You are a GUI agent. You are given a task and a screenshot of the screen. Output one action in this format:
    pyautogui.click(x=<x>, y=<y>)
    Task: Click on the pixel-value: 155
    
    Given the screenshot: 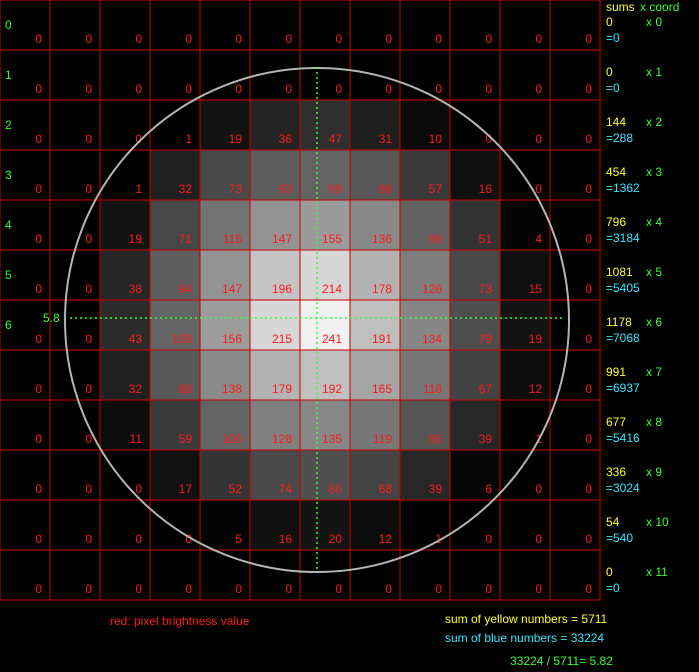 What is the action you would take?
    pyautogui.click(x=332, y=239)
    